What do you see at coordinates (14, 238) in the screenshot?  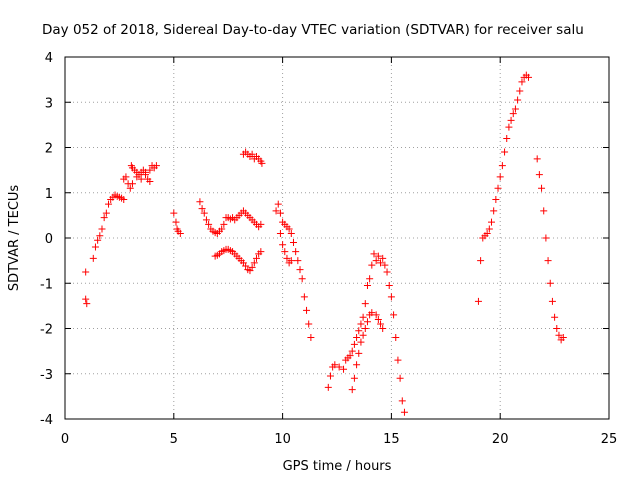 I see `y-axis-label: SDTVAR / TECUs` at bounding box center [14, 238].